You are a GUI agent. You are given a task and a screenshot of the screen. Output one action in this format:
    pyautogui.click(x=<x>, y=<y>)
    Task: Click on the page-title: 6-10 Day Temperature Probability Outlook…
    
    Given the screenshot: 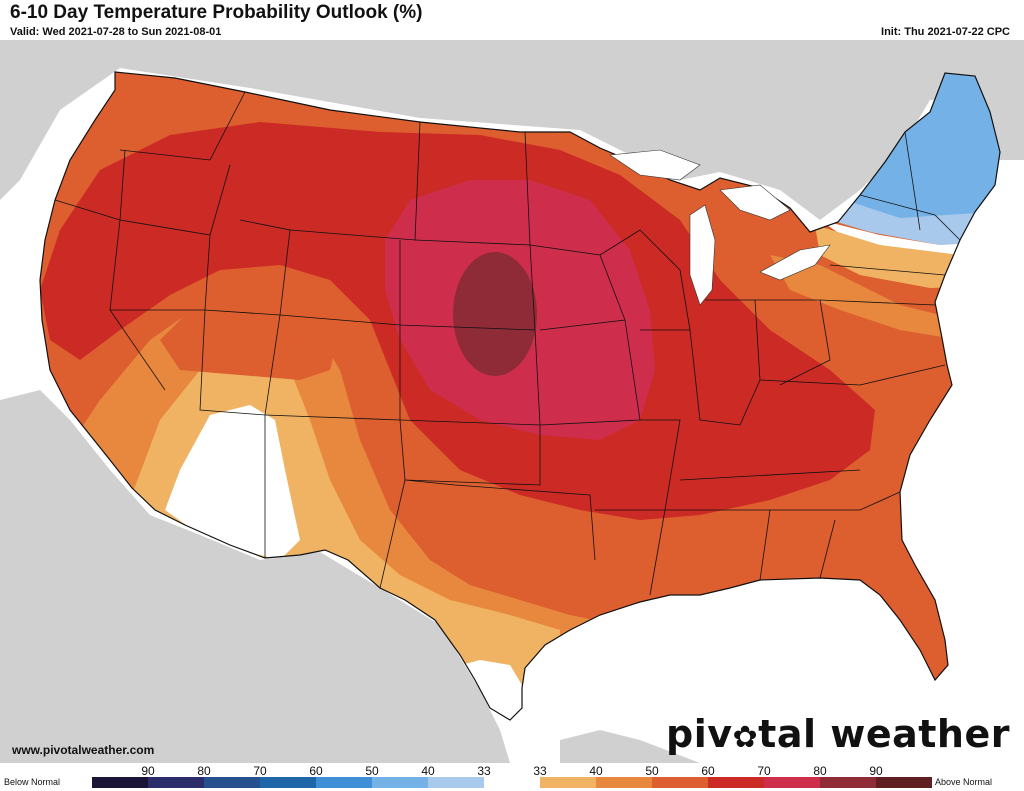 What is the action you would take?
    pyautogui.click(x=216, y=12)
    